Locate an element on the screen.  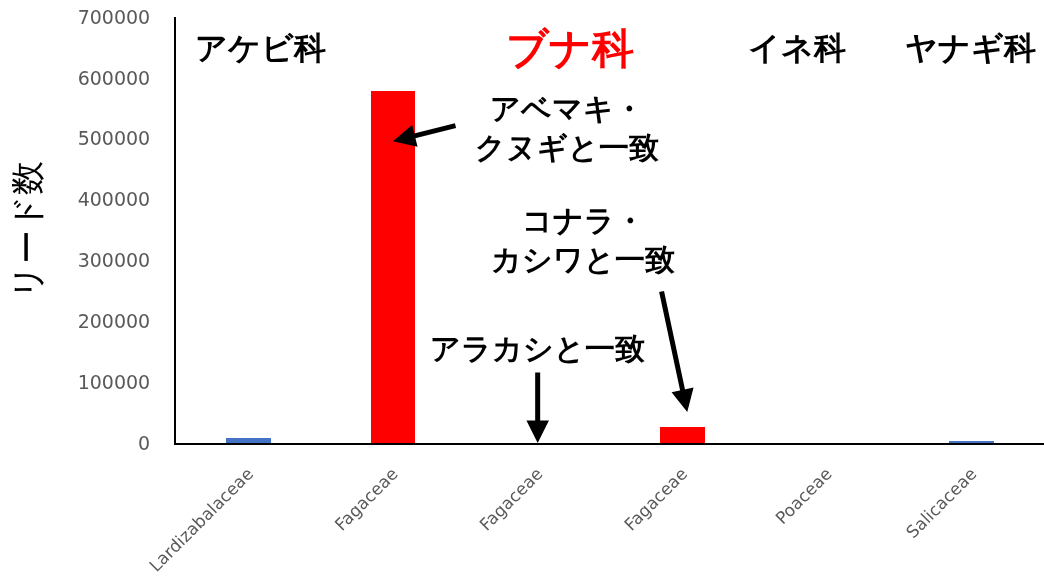
annotation: ブナ科 is located at coordinates (570, 48).